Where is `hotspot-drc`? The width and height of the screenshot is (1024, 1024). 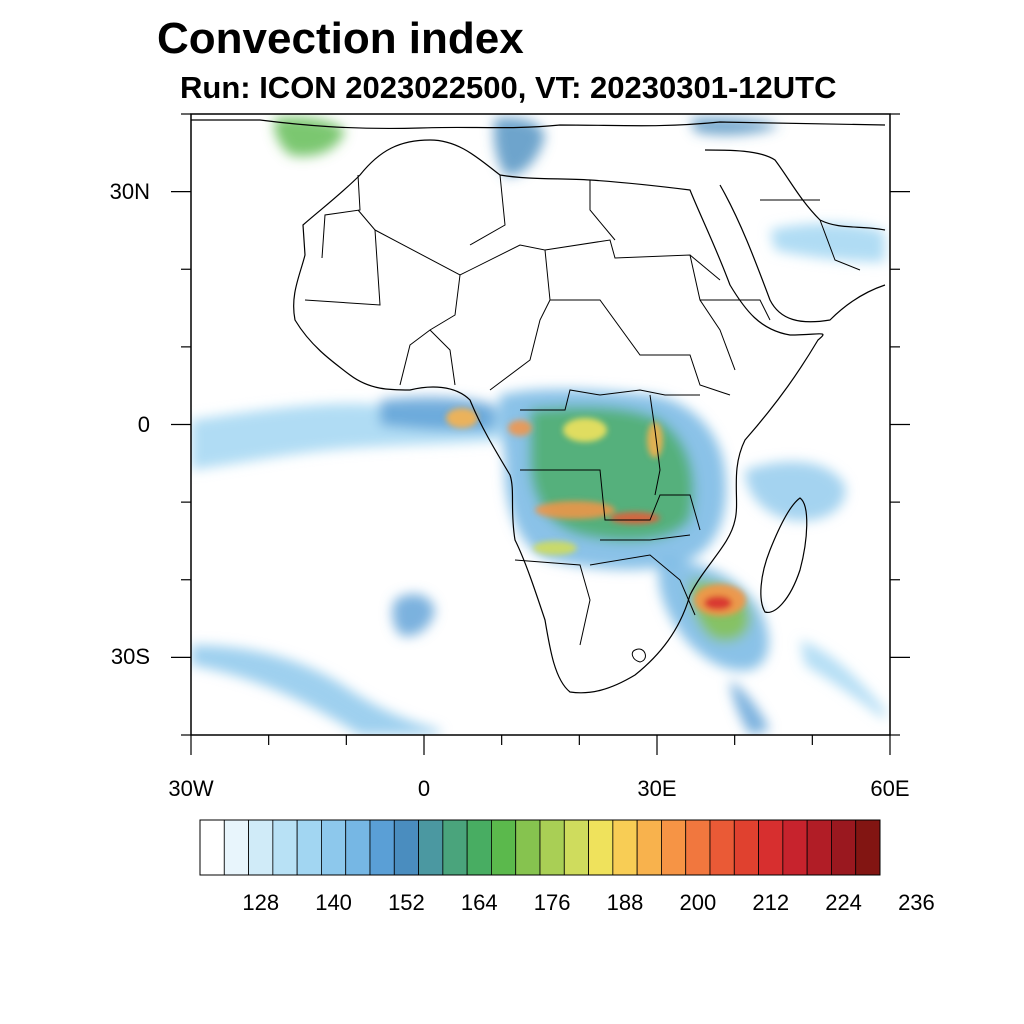 hotspot-drc is located at coordinates (520, 428).